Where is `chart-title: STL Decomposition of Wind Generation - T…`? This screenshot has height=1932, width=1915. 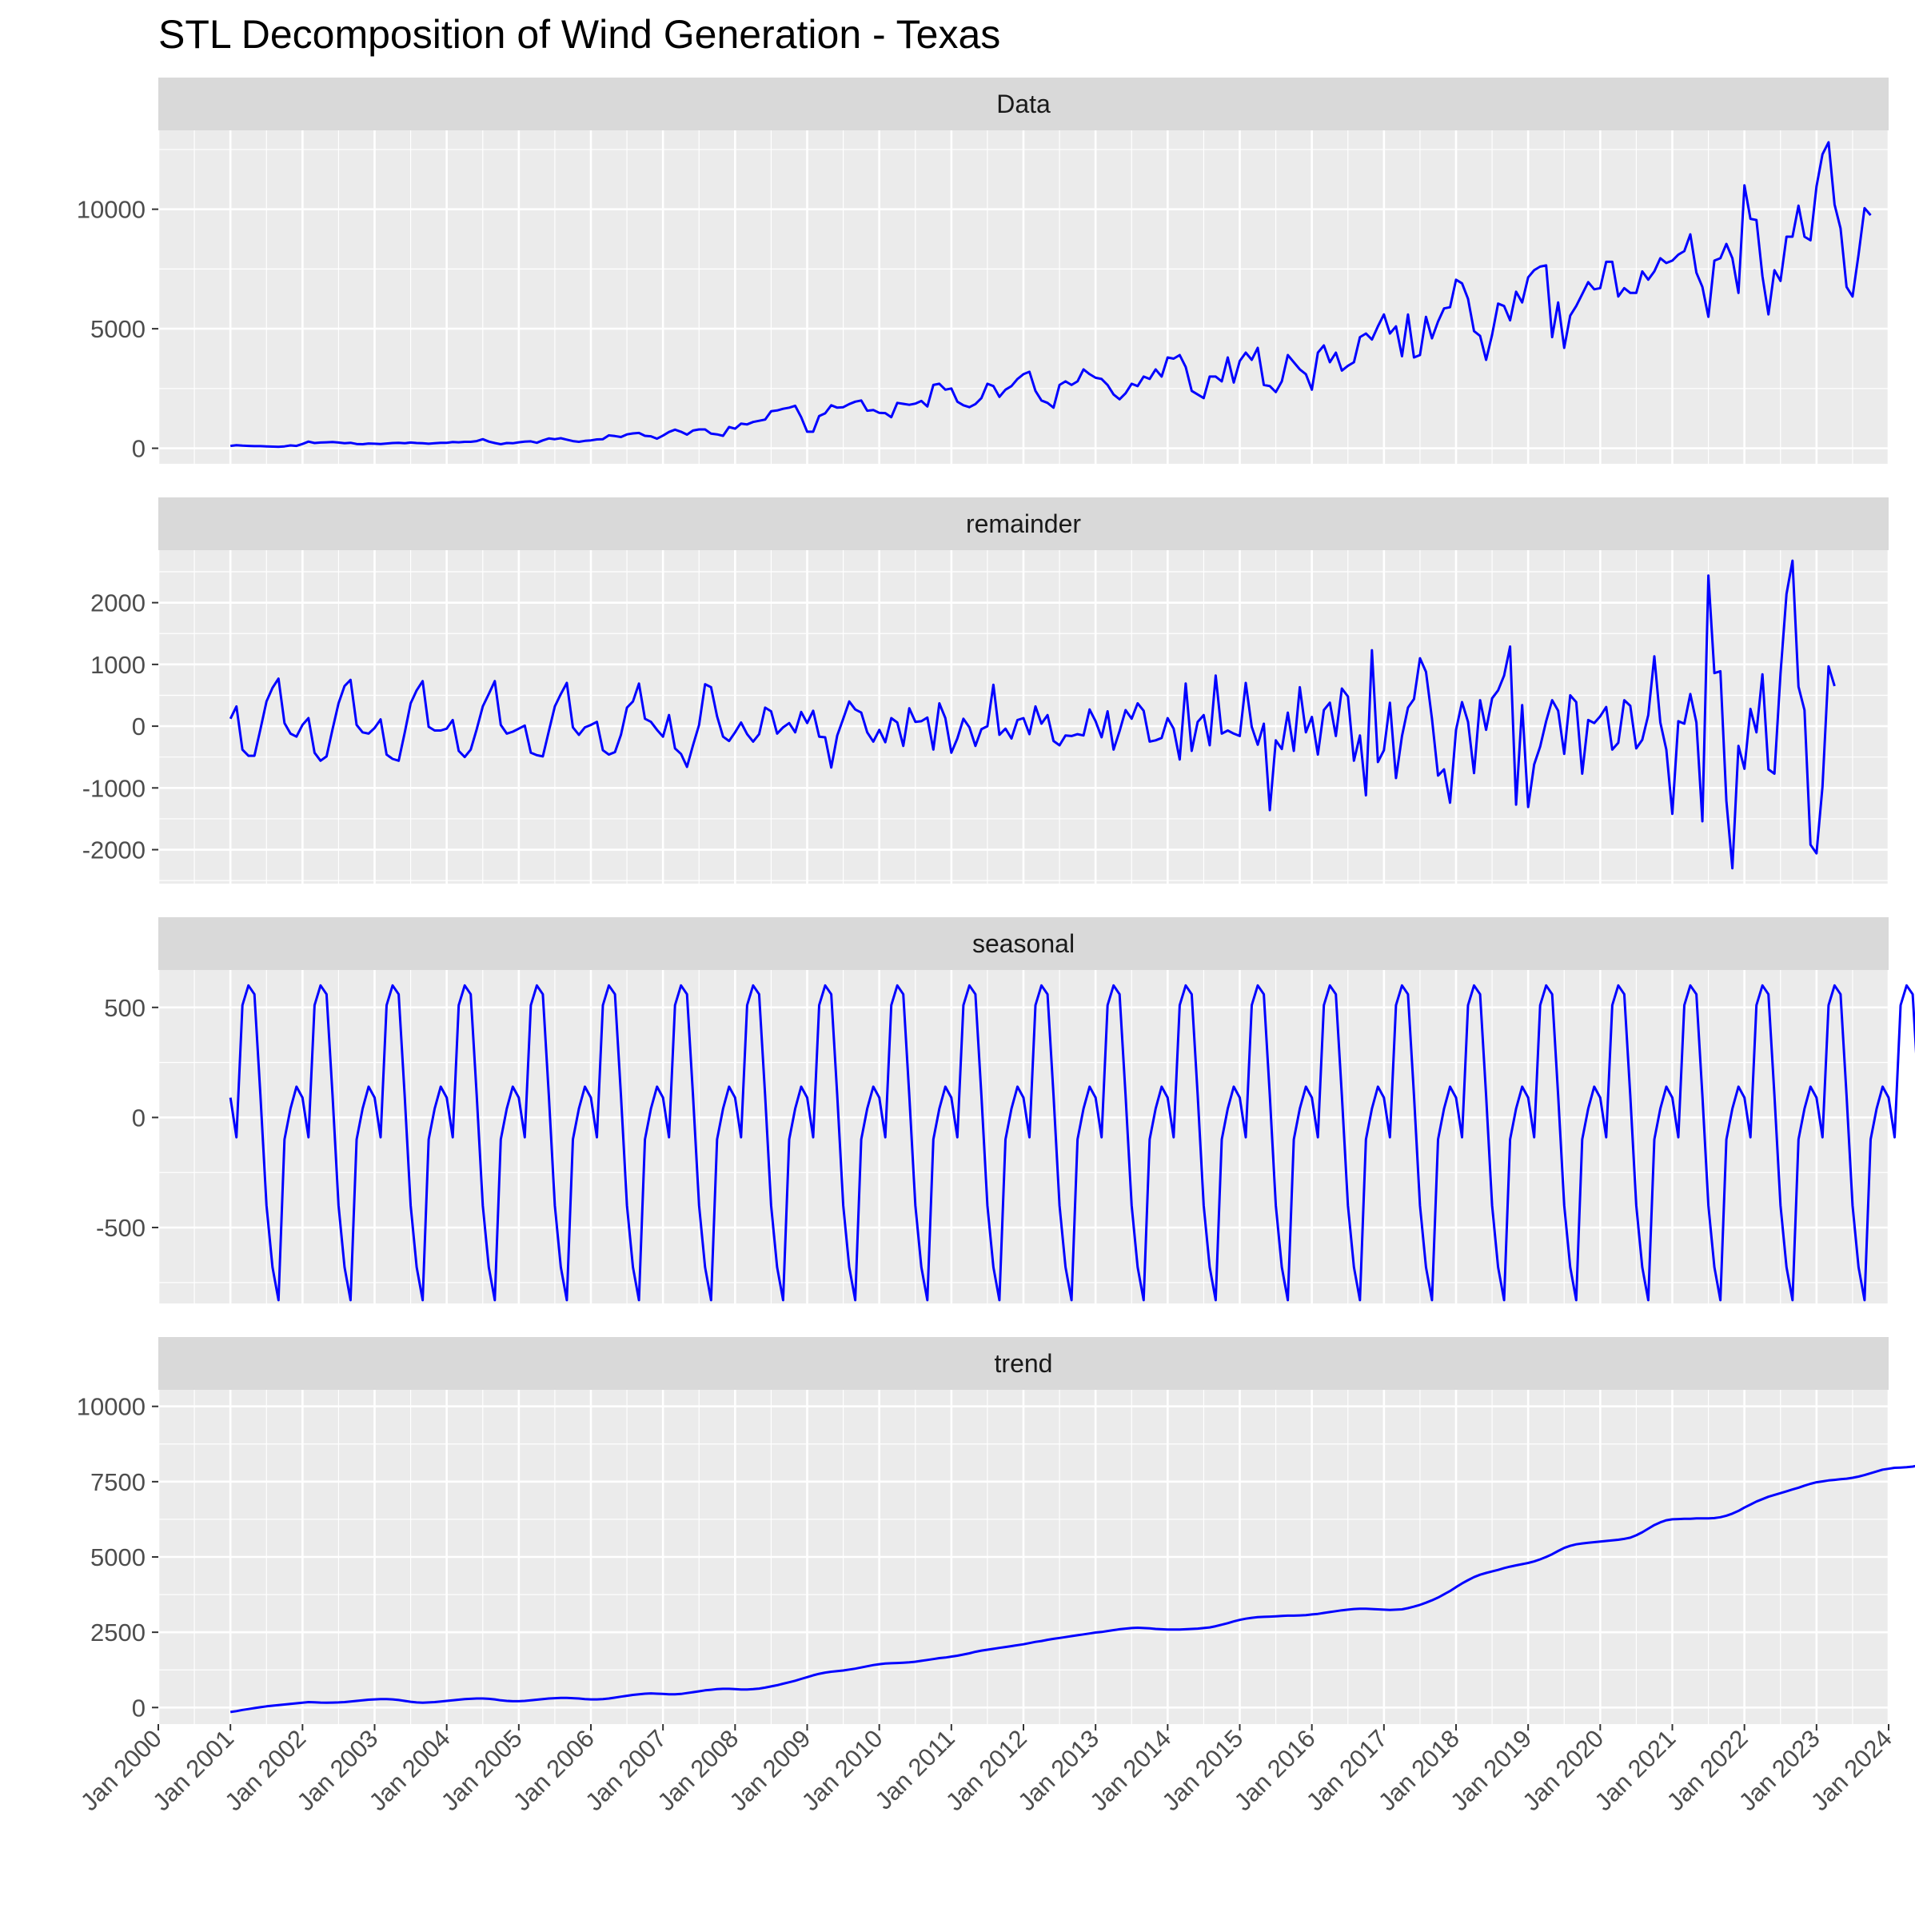 chart-title: STL Decomposition of Wind Generation - T… is located at coordinates (579, 35).